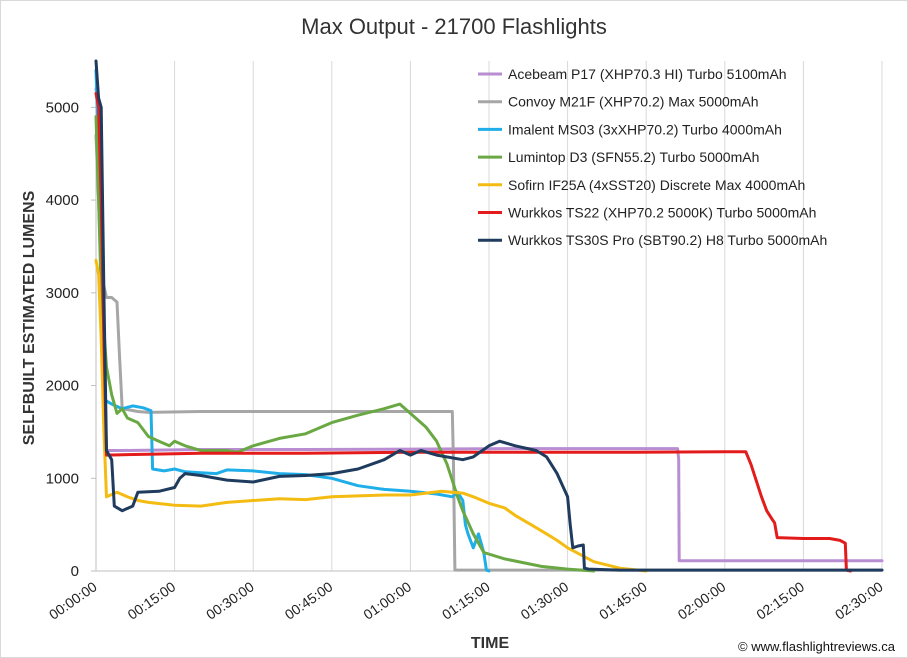 The image size is (908, 658). What do you see at coordinates (633, 157) in the screenshot?
I see `legend-label: Lumintop D3 (SFN55.2) Turbo 5000mAh` at bounding box center [633, 157].